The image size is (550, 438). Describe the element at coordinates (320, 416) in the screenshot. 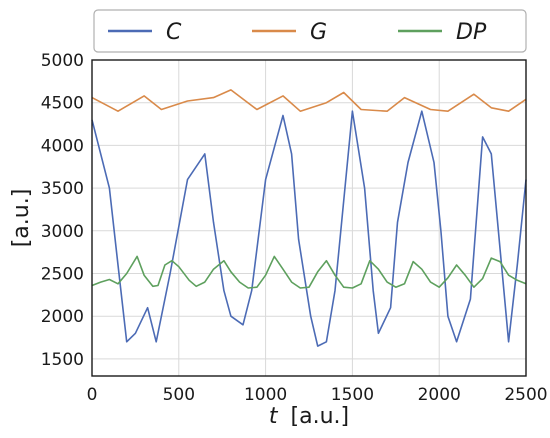

I see `x-axis-unit: [a.u.]` at that location.